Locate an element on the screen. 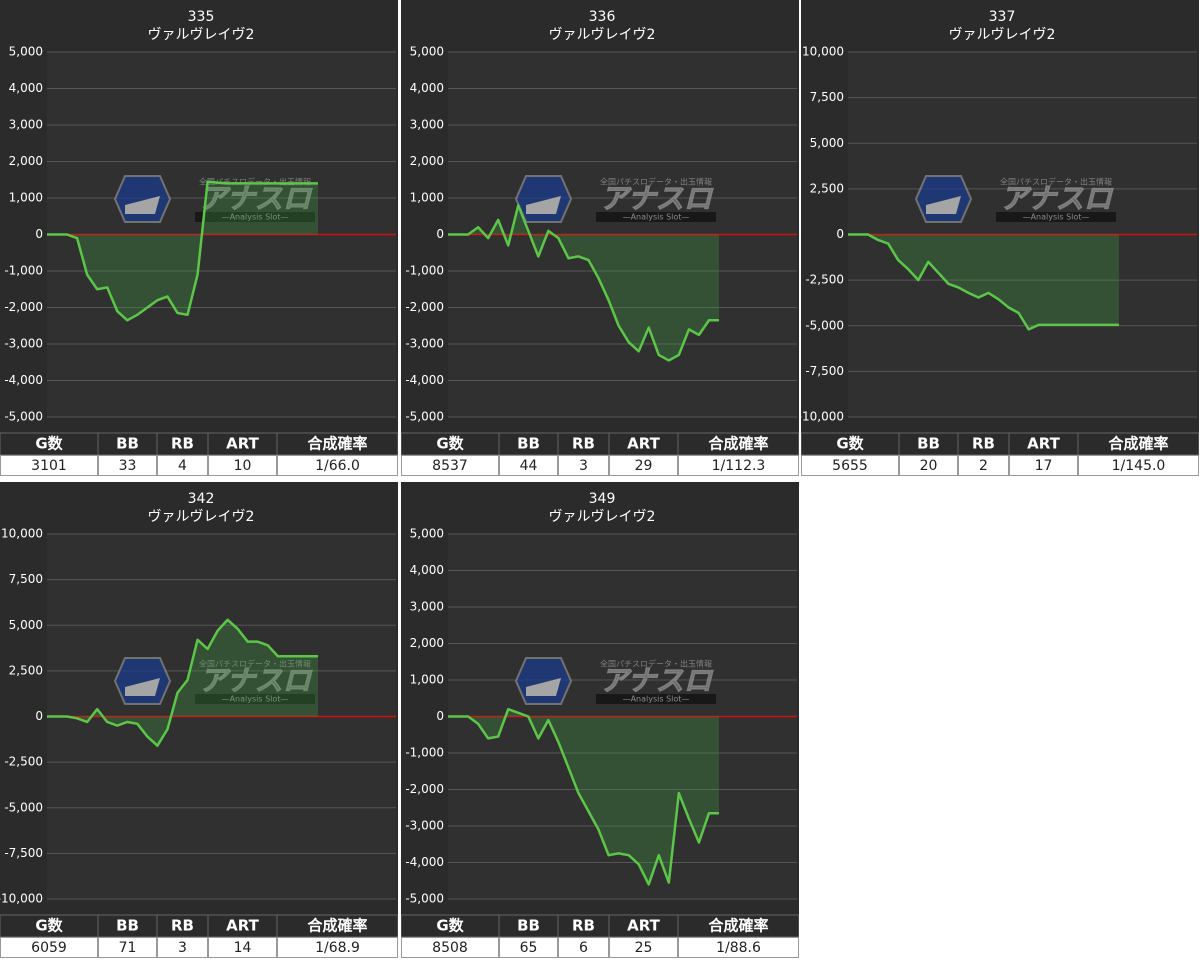  y-tick-label: 10,000 is located at coordinates (823, 52).